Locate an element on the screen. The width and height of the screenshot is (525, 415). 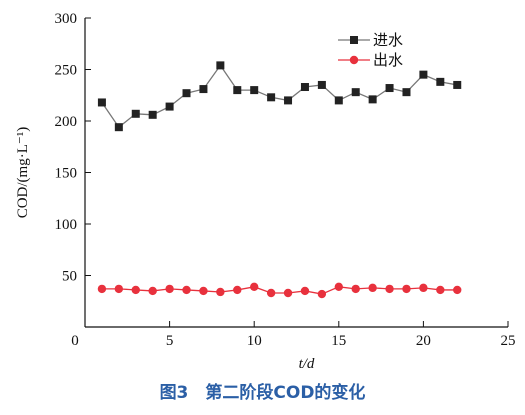
legend-item-2: 出水 is located at coordinates (370, 60).